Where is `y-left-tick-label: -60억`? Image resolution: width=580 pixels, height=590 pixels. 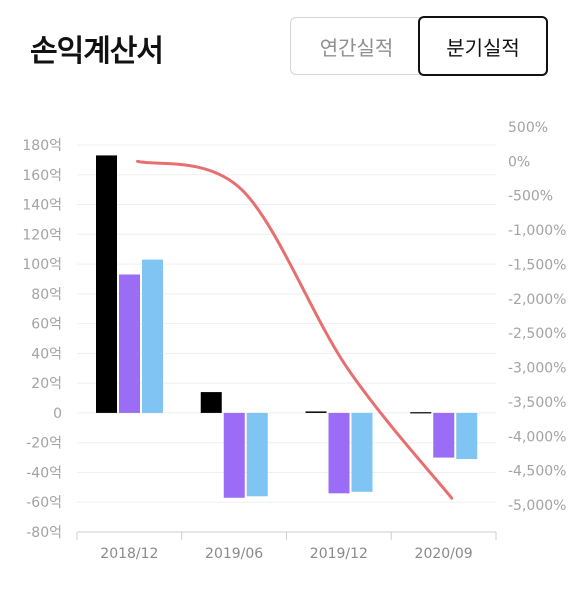
y-left-tick-label: -60억 is located at coordinates (44, 503).